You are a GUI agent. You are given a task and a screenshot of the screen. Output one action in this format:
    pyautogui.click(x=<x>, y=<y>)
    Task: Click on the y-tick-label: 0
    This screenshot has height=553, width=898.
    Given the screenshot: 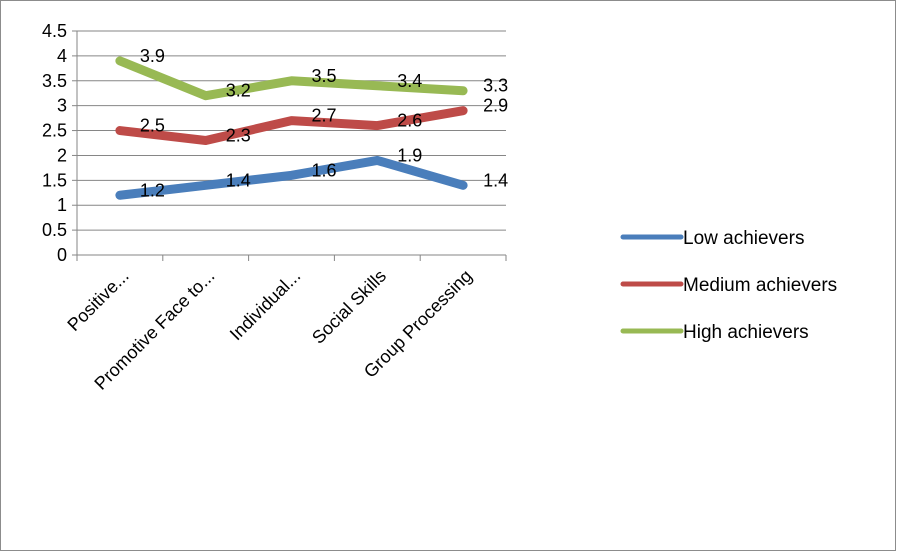 What is the action you would take?
    pyautogui.click(x=62, y=255)
    